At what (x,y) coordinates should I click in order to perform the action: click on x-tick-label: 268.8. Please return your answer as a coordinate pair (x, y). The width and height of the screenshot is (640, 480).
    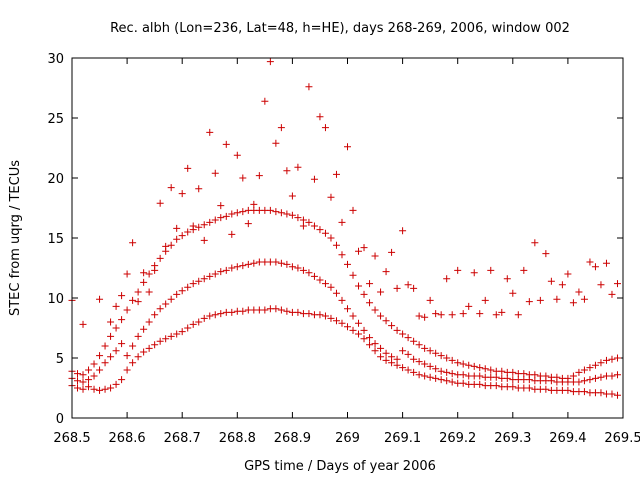
    Looking at the image, I should click on (237, 438).